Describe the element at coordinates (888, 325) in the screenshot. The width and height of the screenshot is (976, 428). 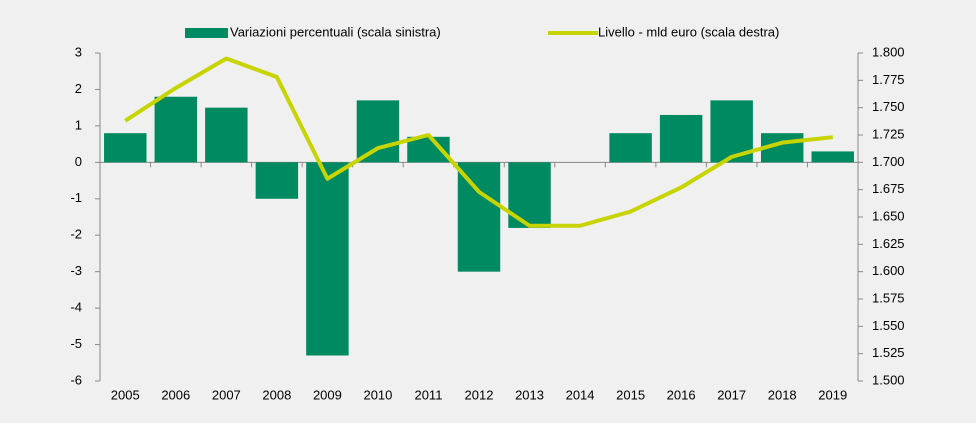
I see `y2-tick-label: 1.550` at that location.